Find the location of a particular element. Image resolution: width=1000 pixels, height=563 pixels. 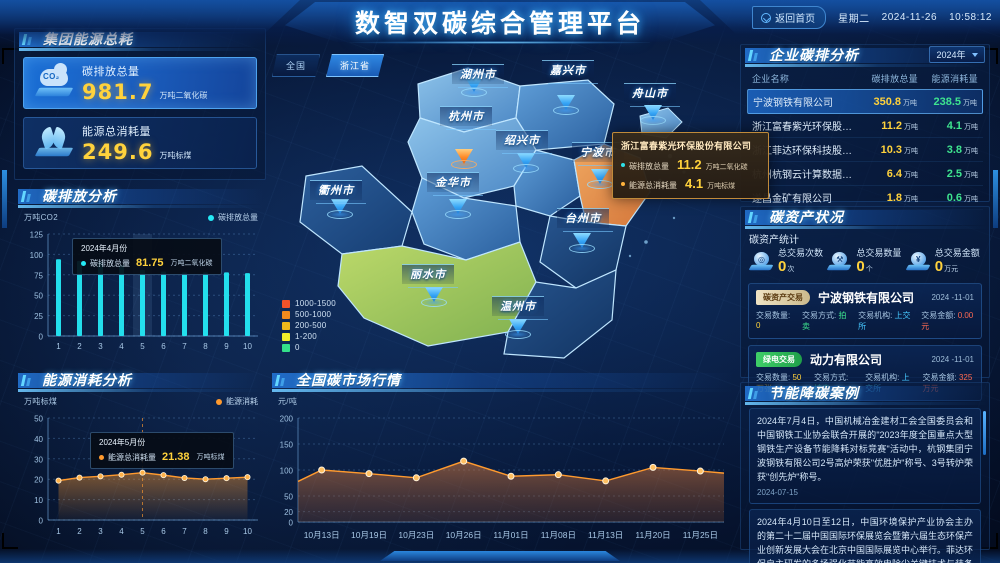

map-city-label: 丽水市 is located at coordinates (430, 276).